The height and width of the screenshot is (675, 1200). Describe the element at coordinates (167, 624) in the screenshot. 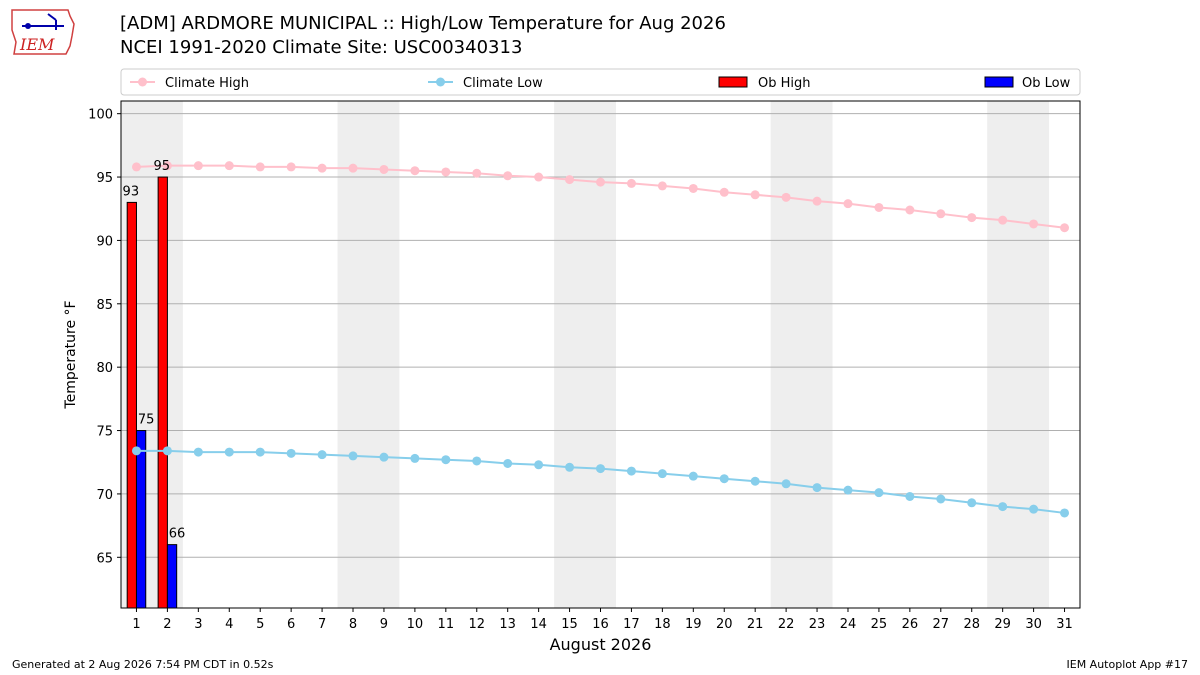

I see `x-tick-label: 2` at that location.